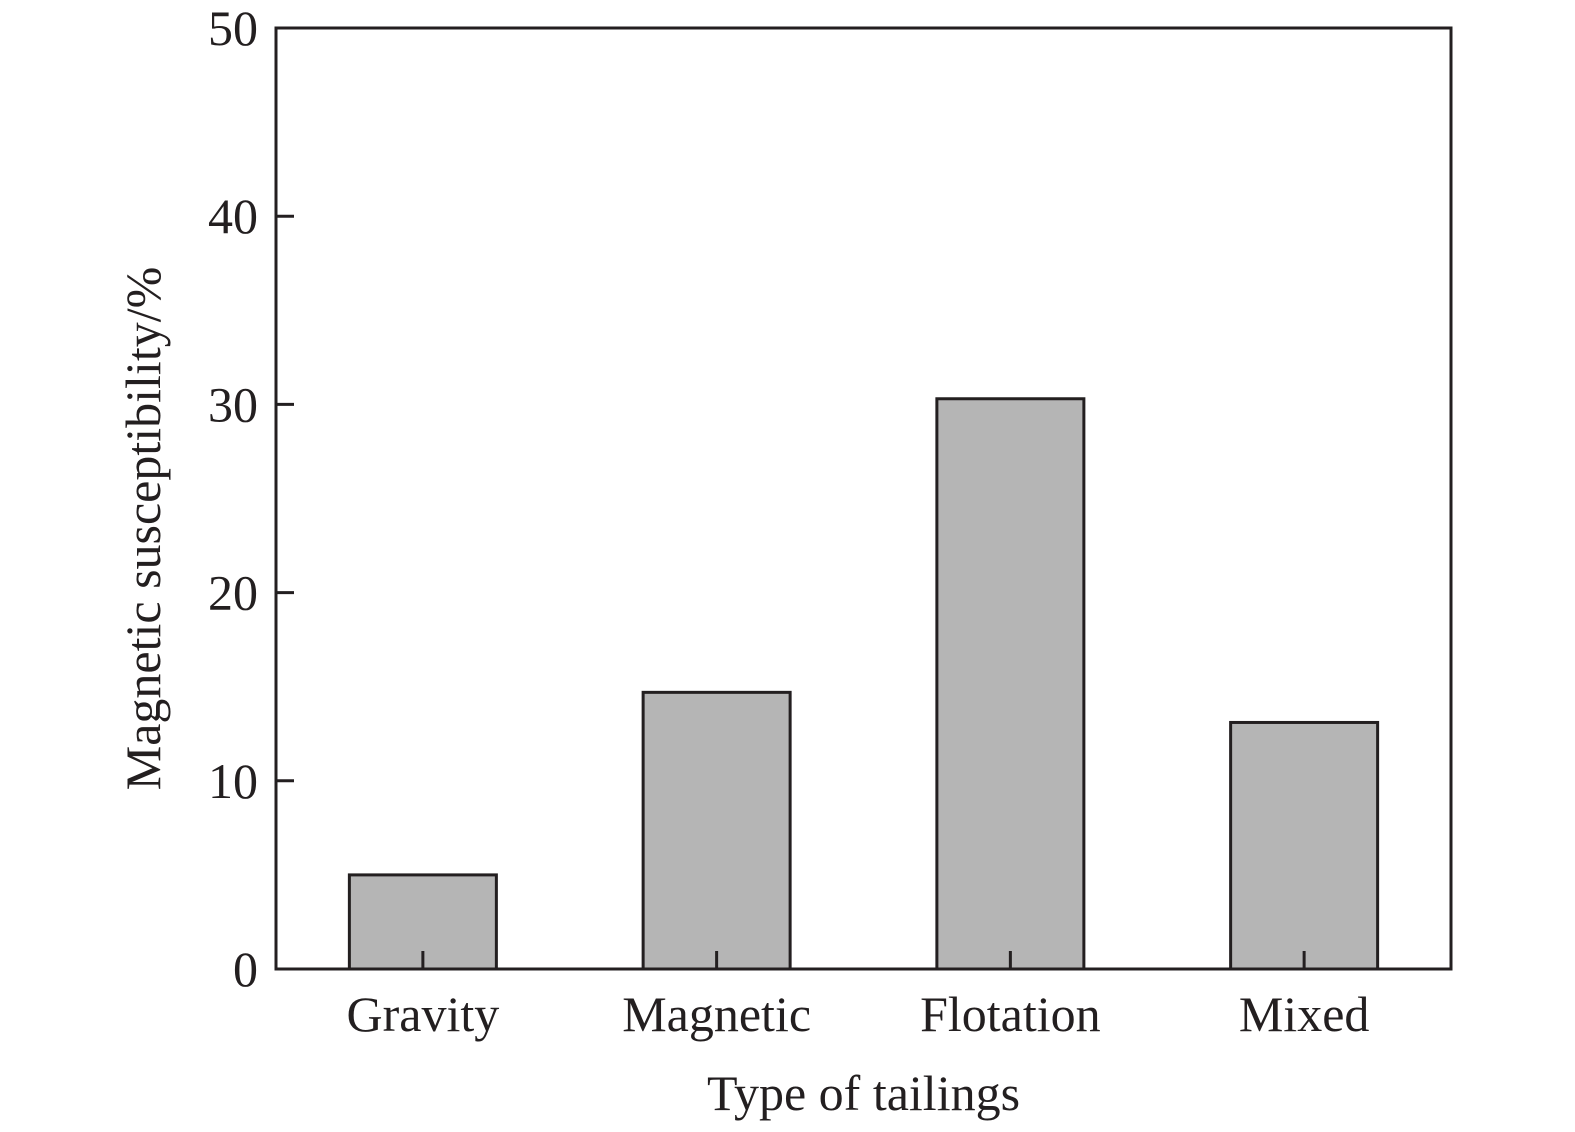  What do you see at coordinates (1010, 1014) in the screenshot?
I see `x-tick-label-flotation: Flotation` at bounding box center [1010, 1014].